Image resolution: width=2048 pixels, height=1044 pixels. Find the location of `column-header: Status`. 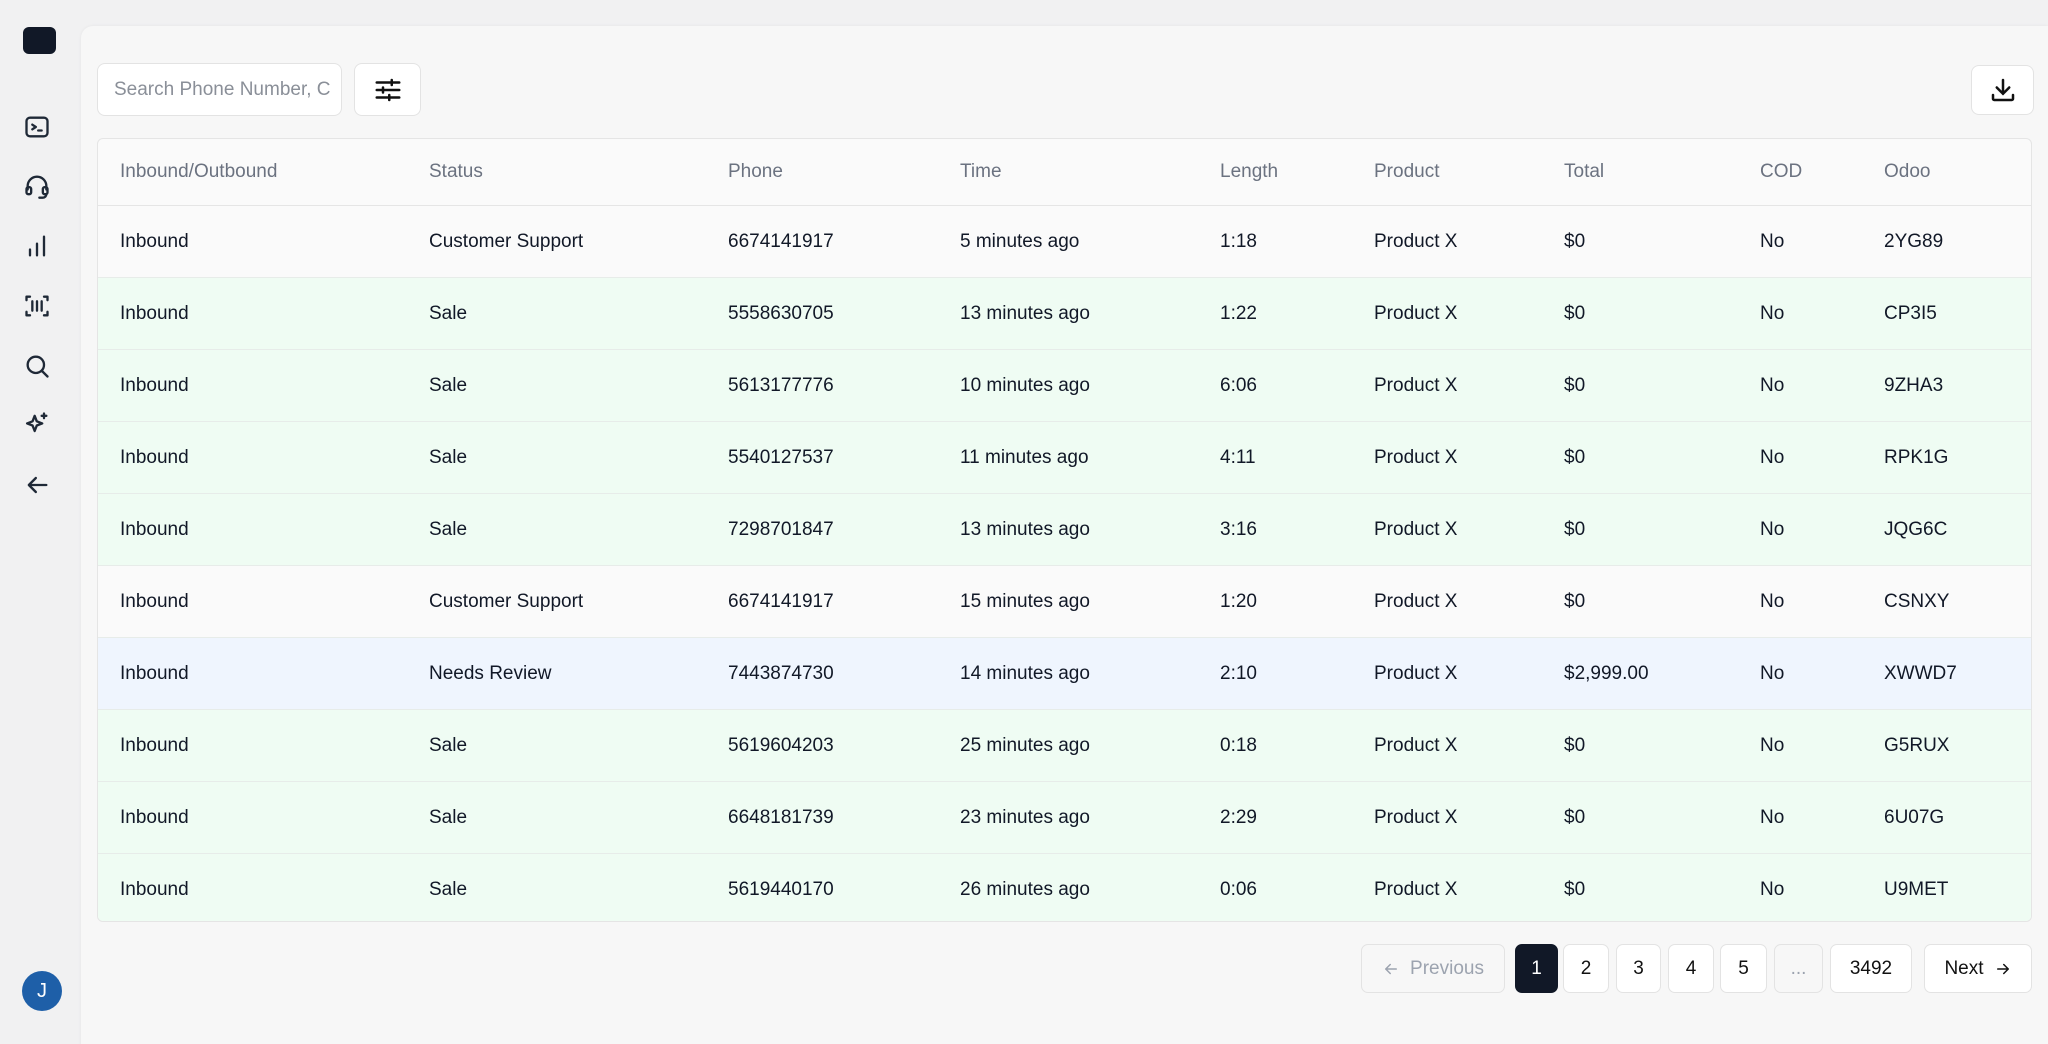

column-header: Status is located at coordinates (578, 172).